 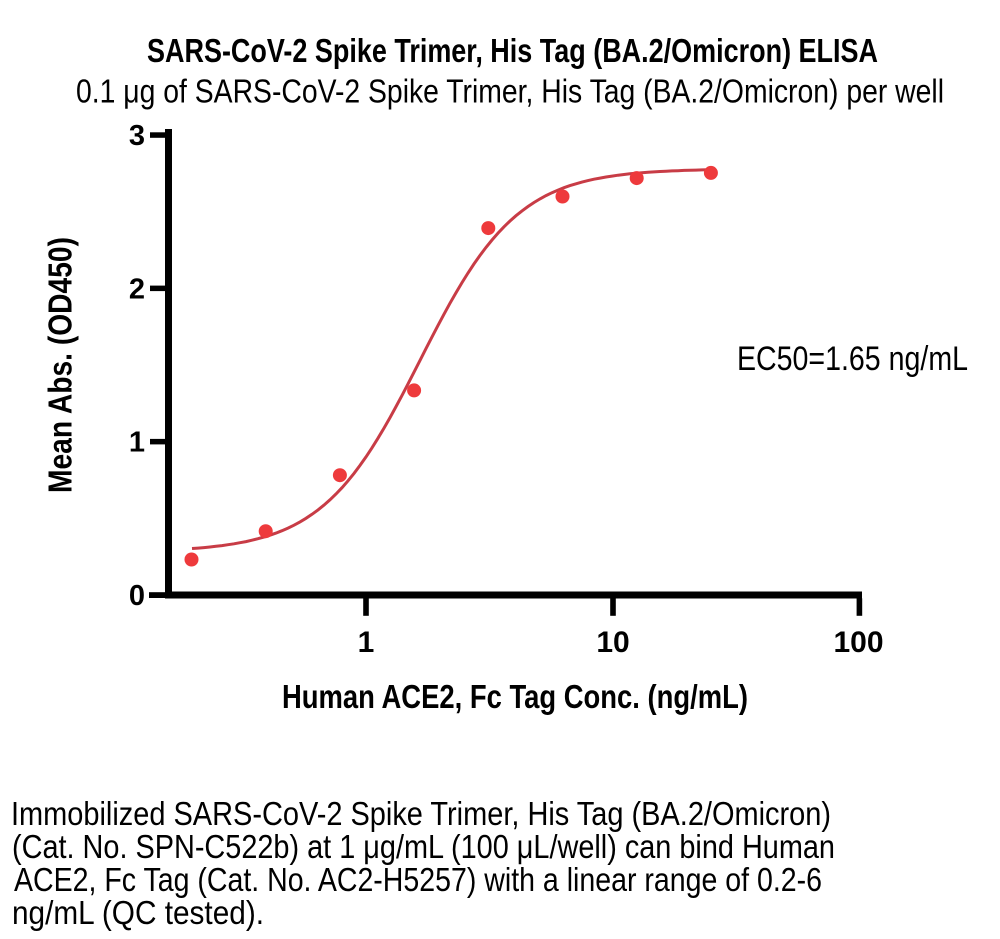 What do you see at coordinates (852, 359) in the screenshot?
I see `svg-text: EC50=1.65 ng/mL` at bounding box center [852, 359].